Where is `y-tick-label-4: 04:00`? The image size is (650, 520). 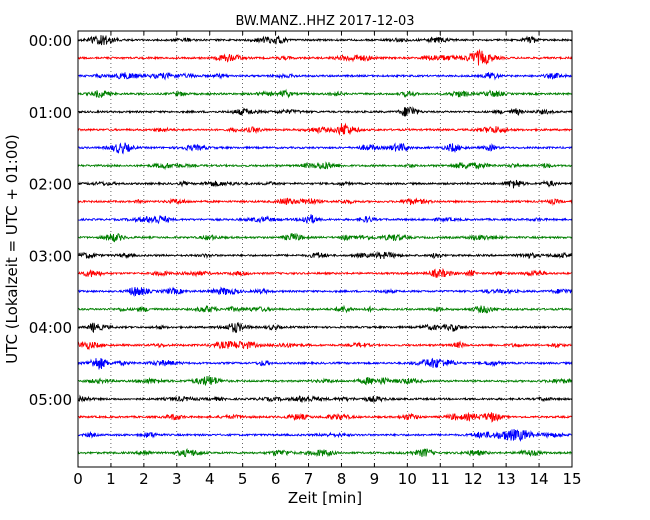 y-tick-label-4: 04:00 is located at coordinates (50, 328).